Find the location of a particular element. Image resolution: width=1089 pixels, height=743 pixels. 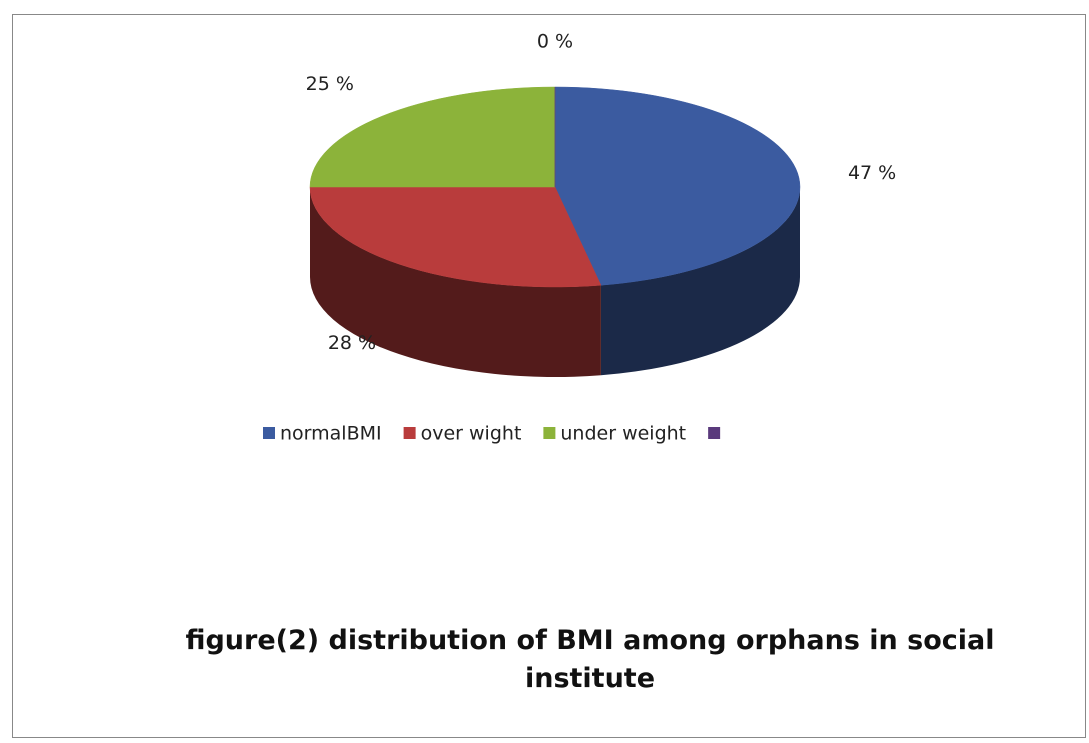

data-label: 47 % is located at coordinates (872, 173).